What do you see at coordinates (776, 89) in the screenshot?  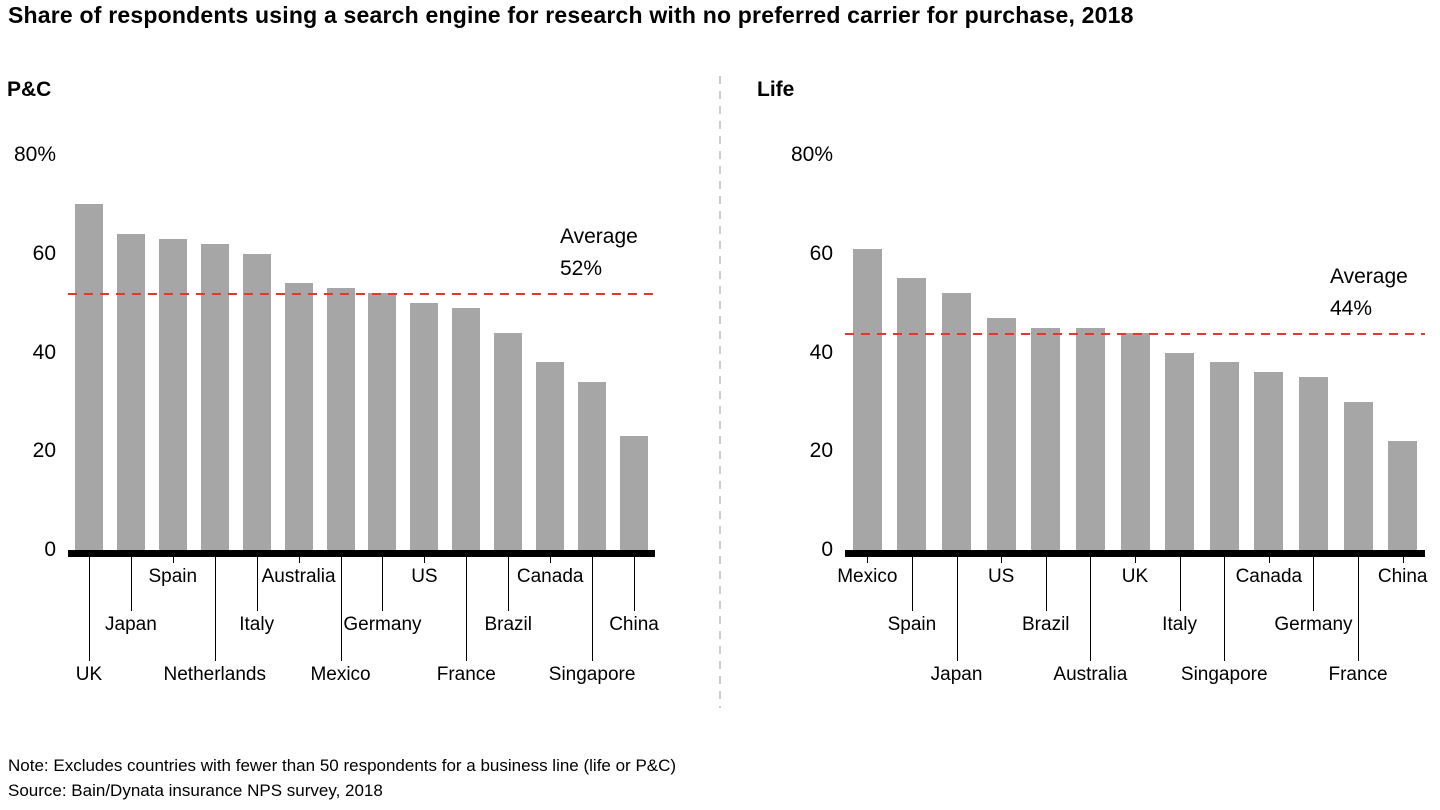 I see `chart-life-title: Life` at bounding box center [776, 89].